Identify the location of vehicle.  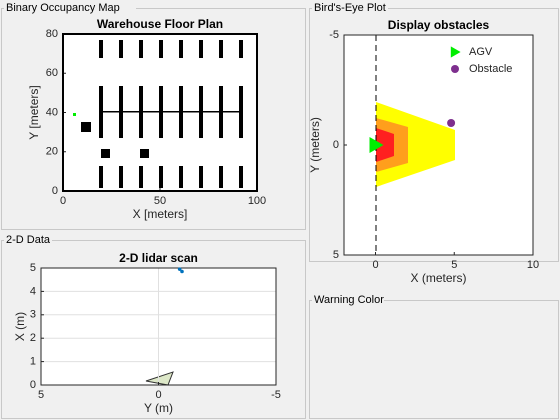
(159, 378).